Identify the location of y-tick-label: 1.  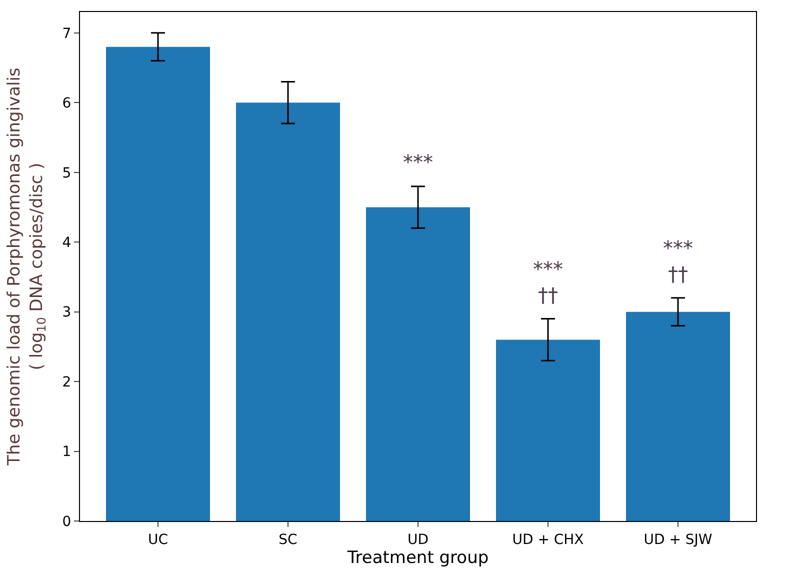
(67, 452).